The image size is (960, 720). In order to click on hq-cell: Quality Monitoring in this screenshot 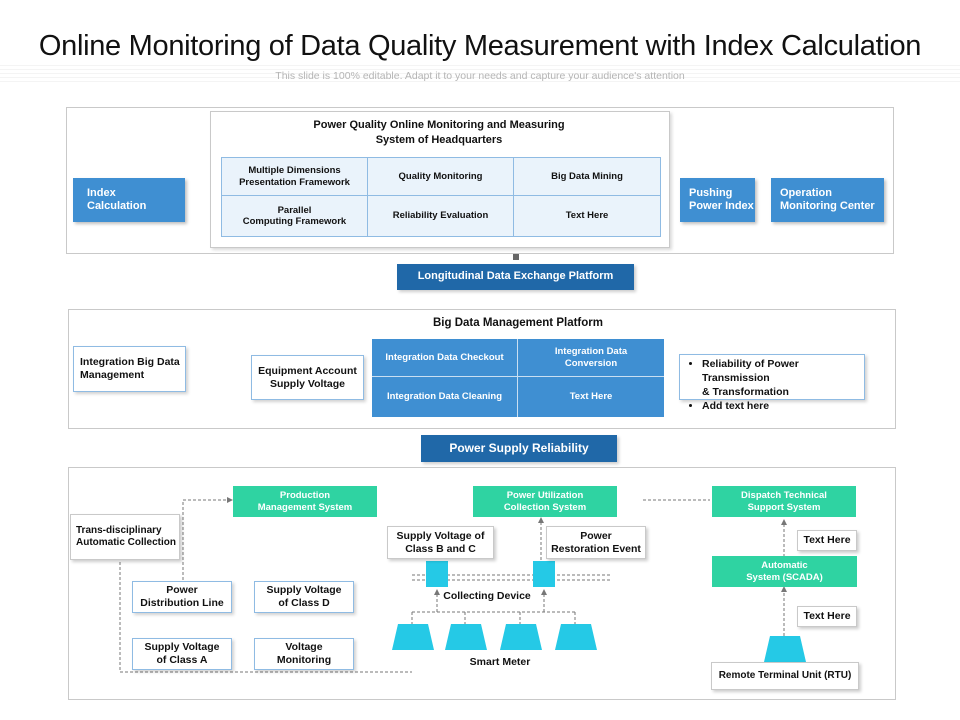, I will do `click(441, 177)`.